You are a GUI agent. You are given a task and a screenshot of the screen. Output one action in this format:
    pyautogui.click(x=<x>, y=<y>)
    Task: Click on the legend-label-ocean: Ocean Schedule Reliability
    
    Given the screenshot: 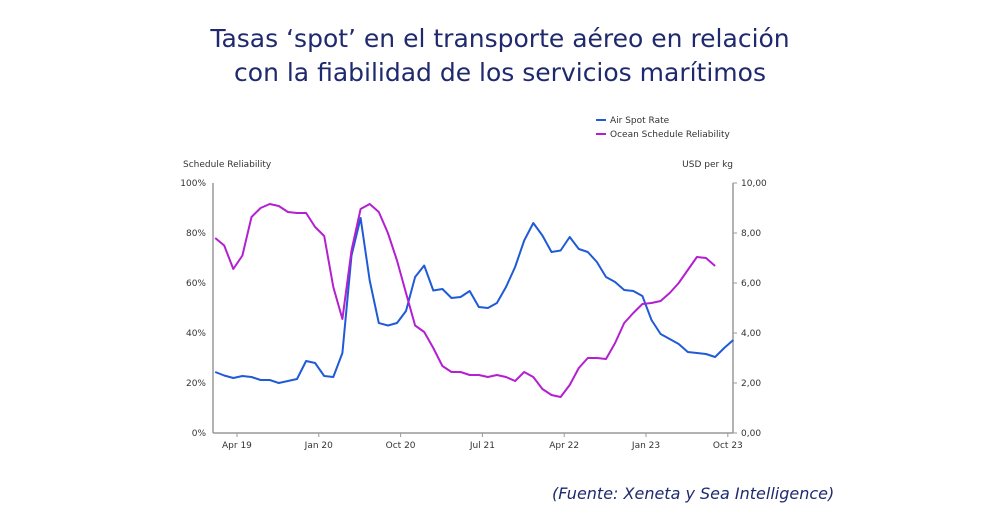 What is the action you would take?
    pyautogui.click(x=670, y=135)
    